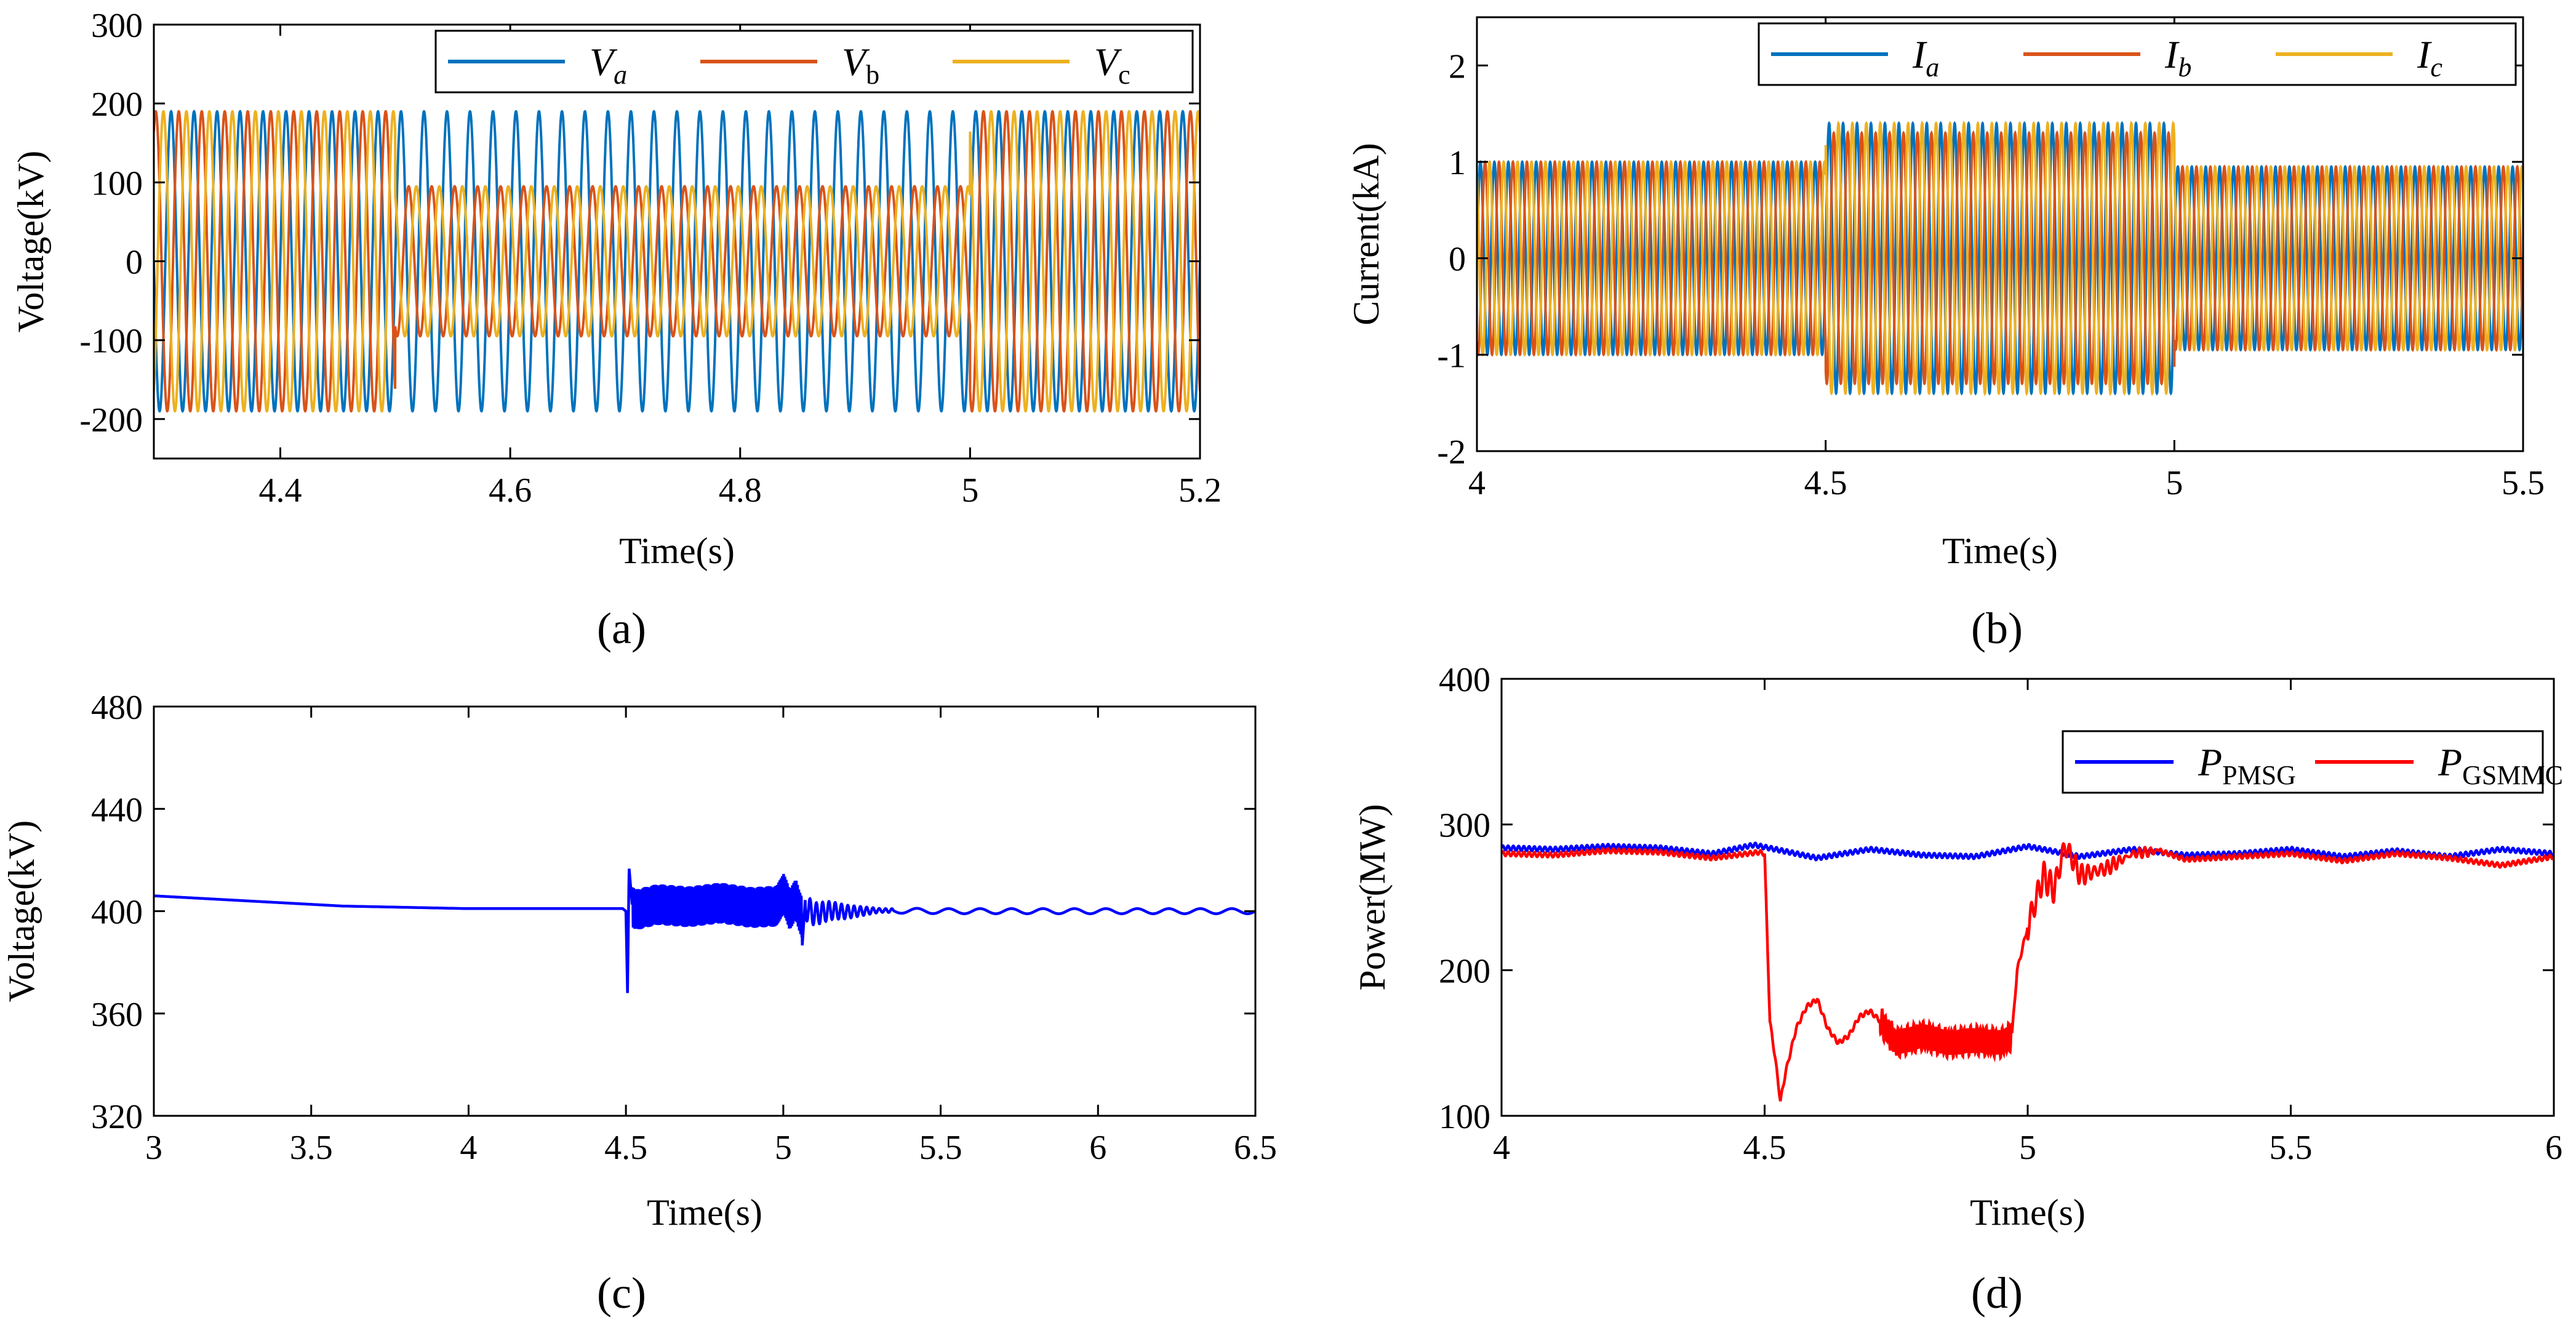 The image size is (2576, 1330). Describe the element at coordinates (1255, 1148) in the screenshot. I see `x-tick-label: 6.5` at that location.